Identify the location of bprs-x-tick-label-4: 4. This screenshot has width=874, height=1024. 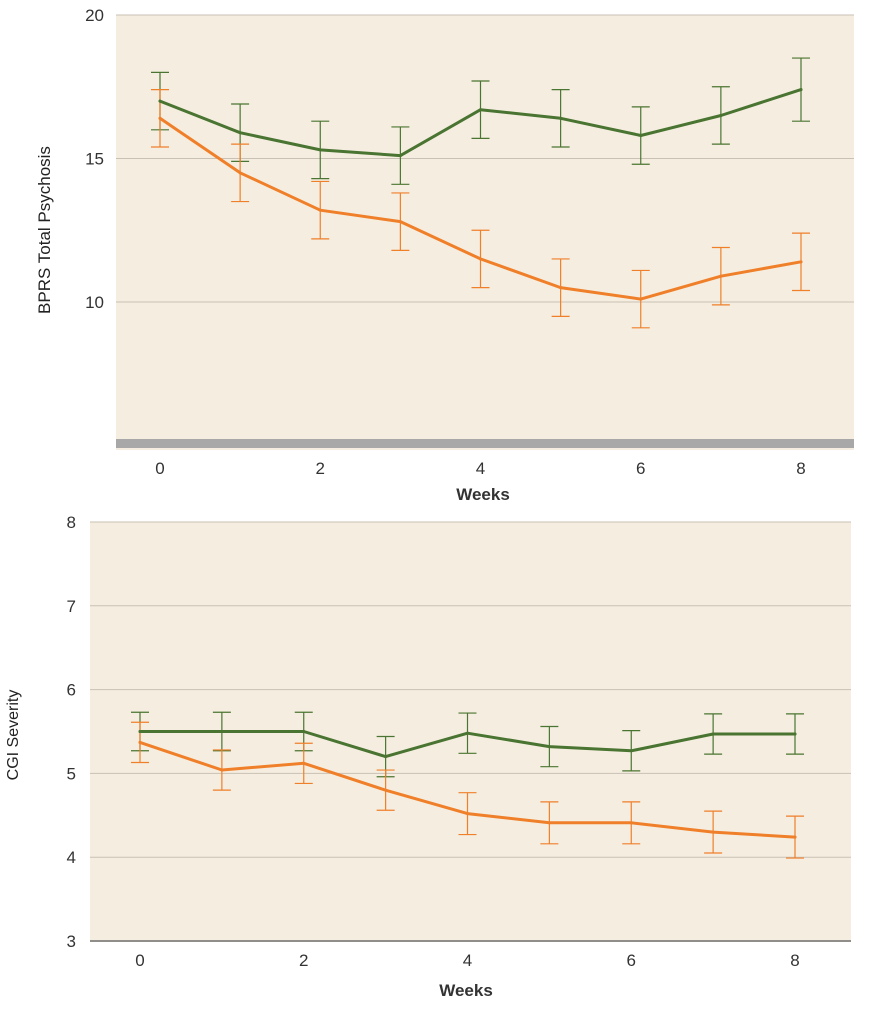
(480, 468).